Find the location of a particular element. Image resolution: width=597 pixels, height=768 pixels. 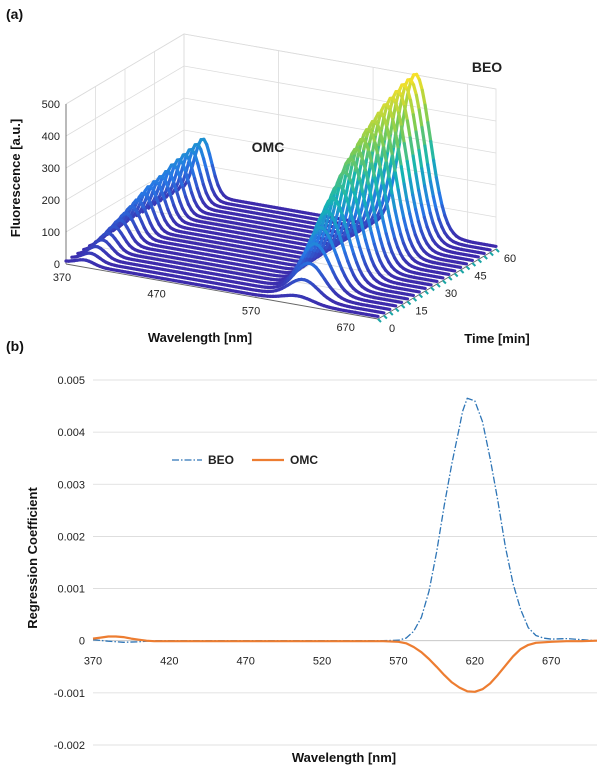

y-tick-label: 0.001 is located at coordinates (71, 590).